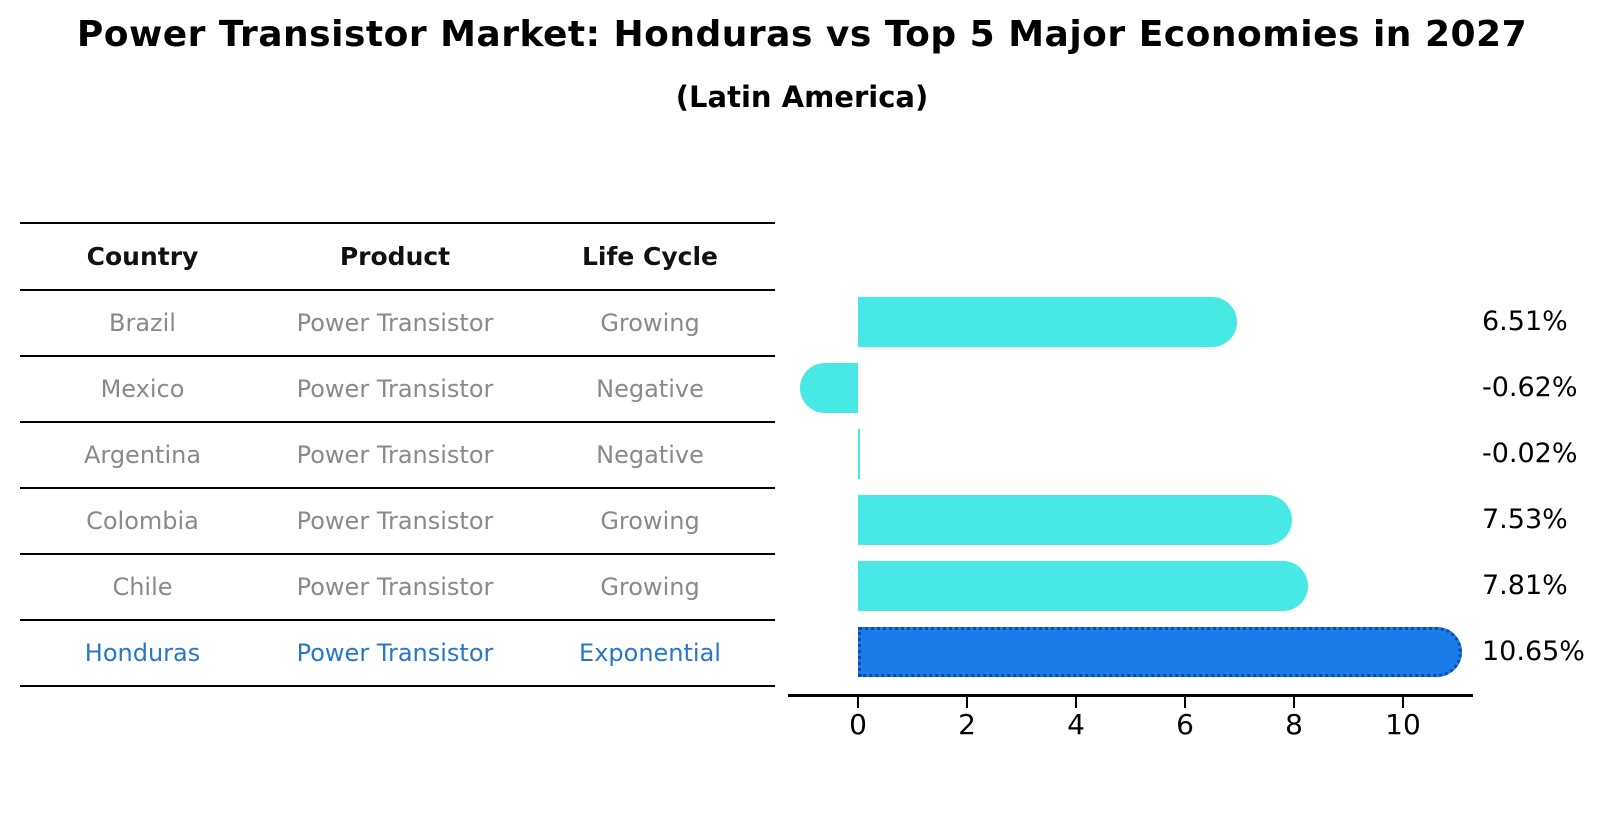  I want to click on table-cell-country: Brazil, so click(142, 323).